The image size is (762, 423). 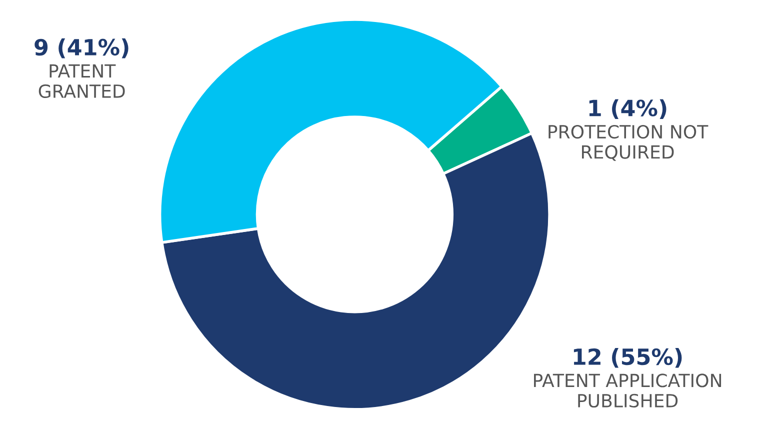 I want to click on slice-label: PATENT APPLICATION PUBLISHED, so click(x=628, y=391).